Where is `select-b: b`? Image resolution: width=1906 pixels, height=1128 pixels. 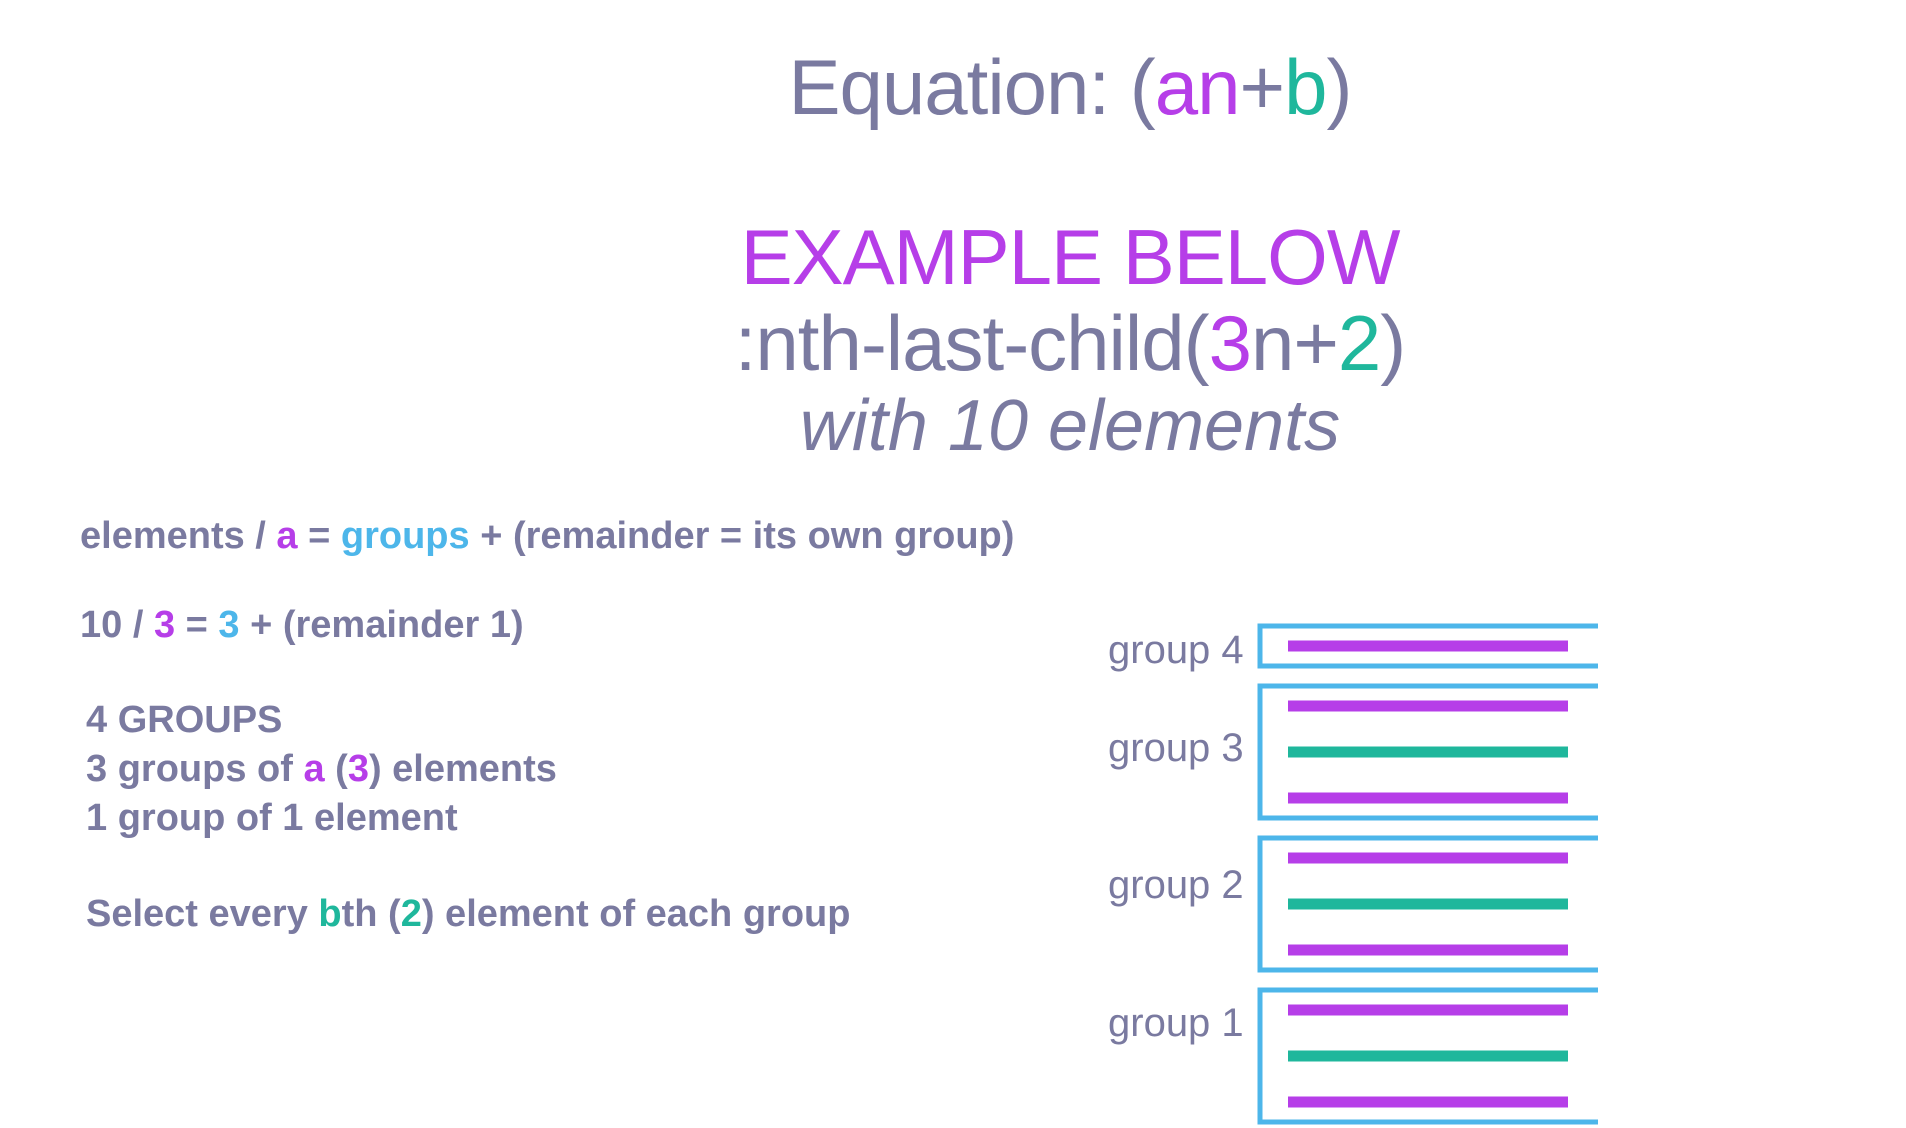
select-b: b is located at coordinates (330, 914).